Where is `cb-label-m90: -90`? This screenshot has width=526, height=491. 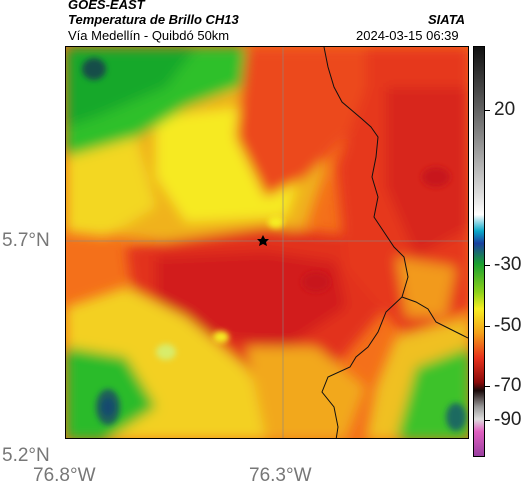 cb-label-m90: -90 is located at coordinates (508, 419).